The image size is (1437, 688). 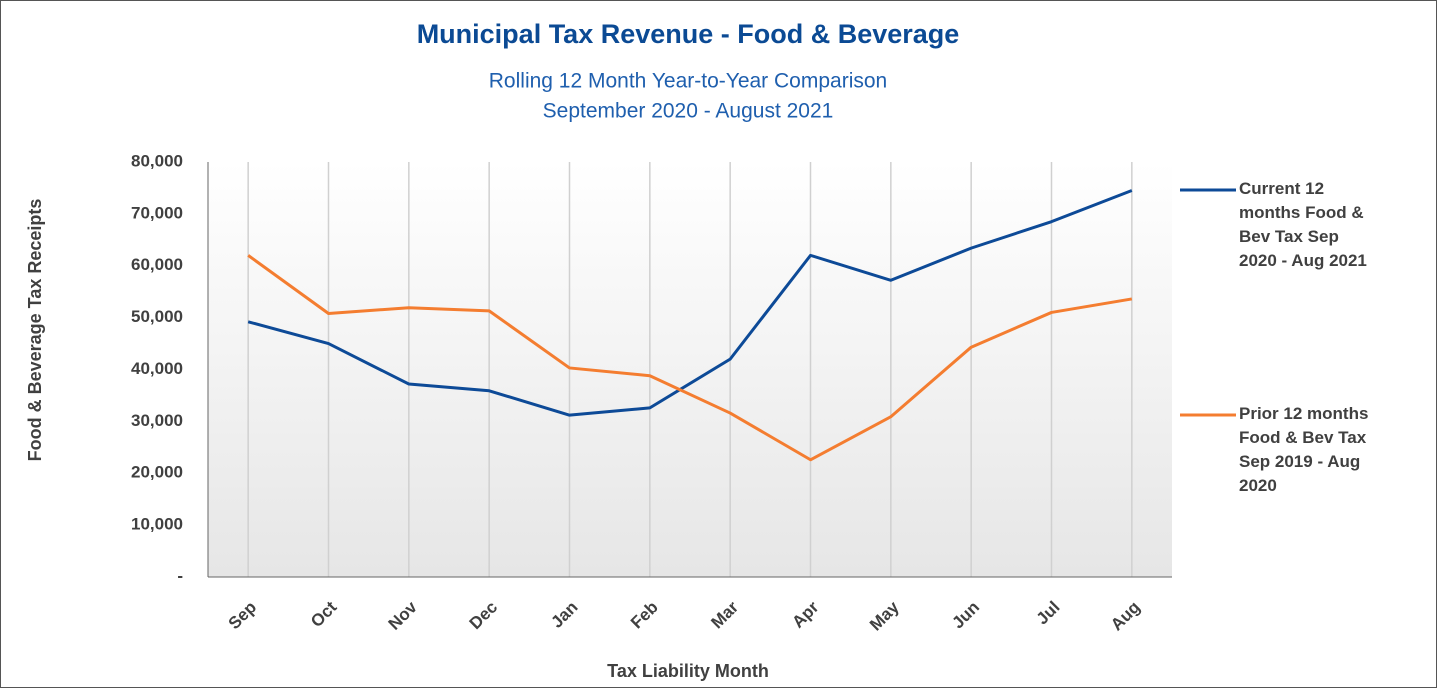 I want to click on x-tick-label: Jun, so click(x=965, y=615).